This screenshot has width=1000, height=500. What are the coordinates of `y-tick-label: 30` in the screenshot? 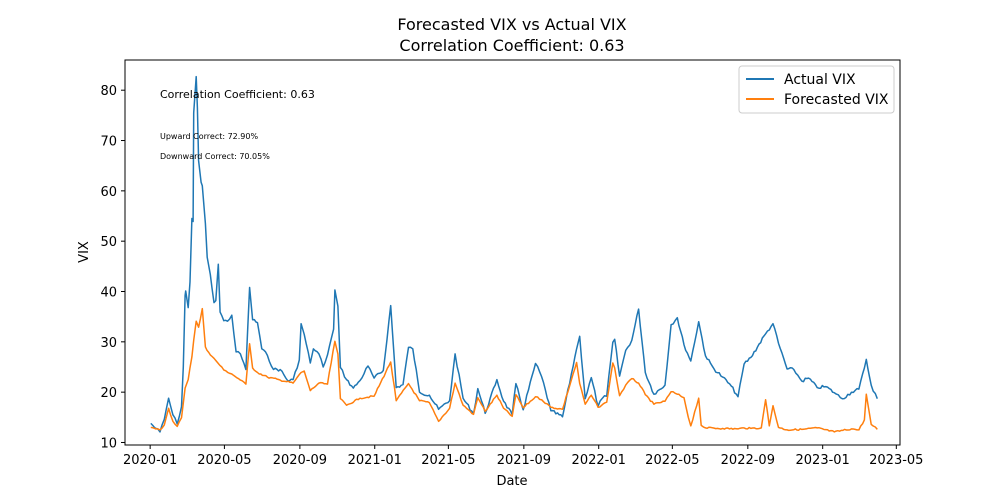 It's located at (108, 343).